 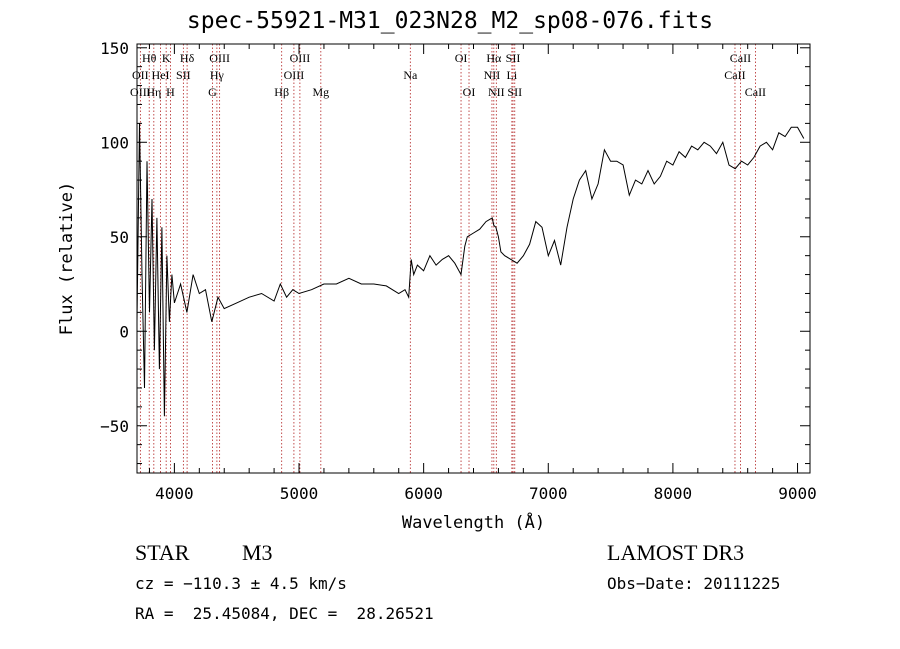 What do you see at coordinates (299, 493) in the screenshot?
I see `x-tick-label: 5000` at bounding box center [299, 493].